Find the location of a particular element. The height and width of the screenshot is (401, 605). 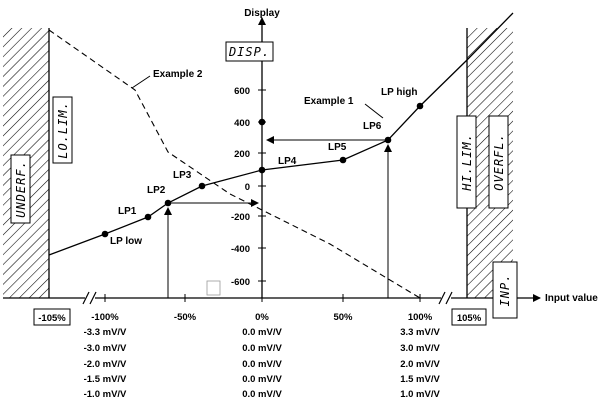

hi-limit-label: HI.LIM. is located at coordinates (466, 162).